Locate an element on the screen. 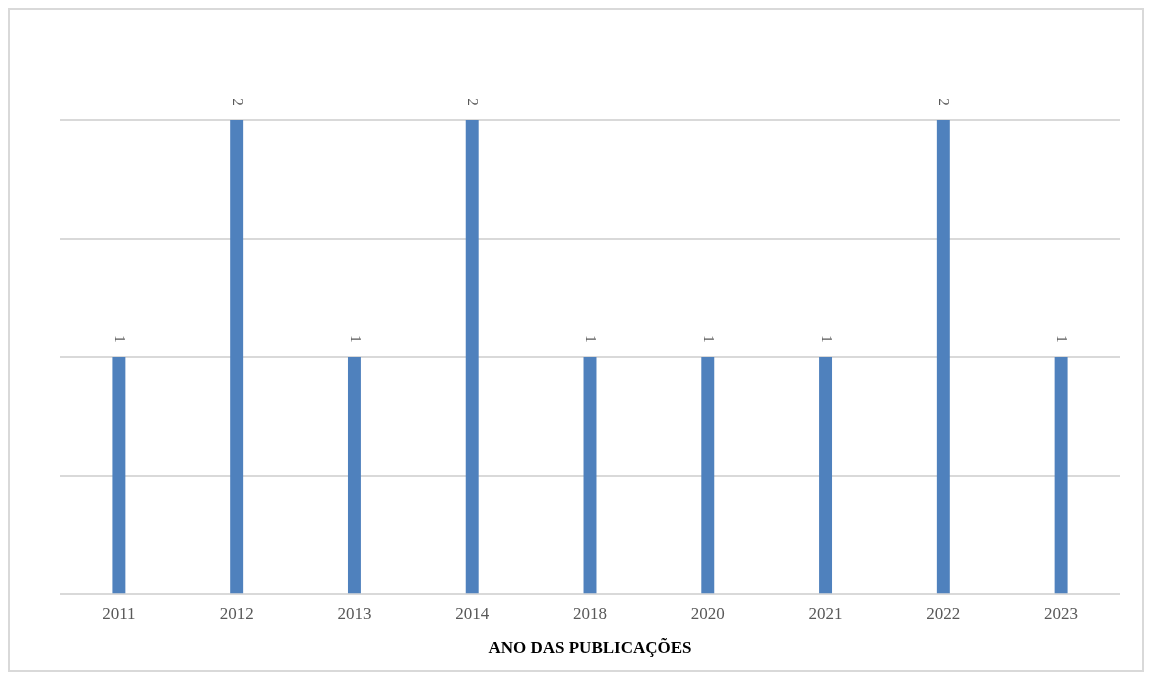 Image resolution: width=1152 pixels, height=680 pixels. x-tick-label: 2018 is located at coordinates (590, 613).